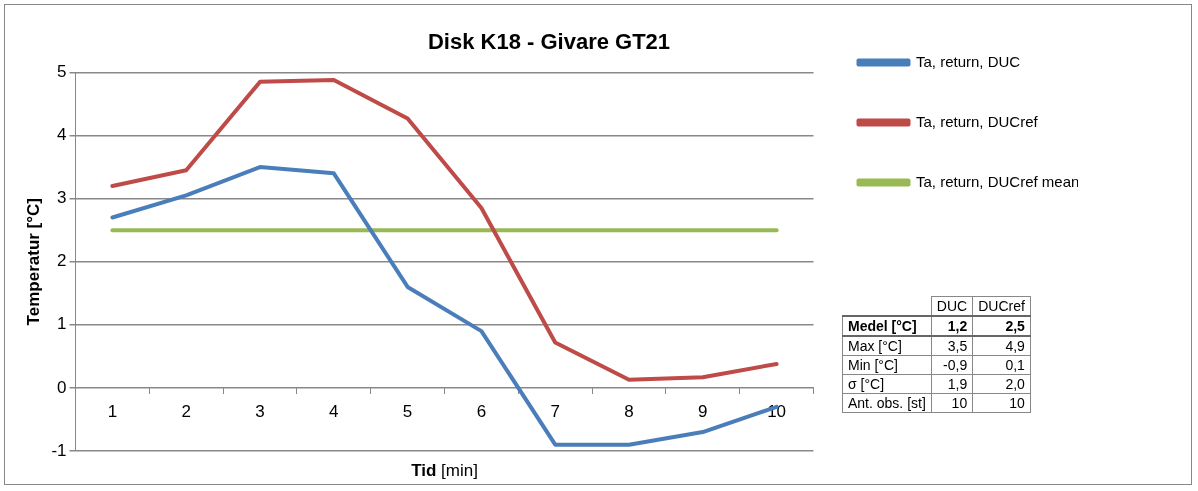  What do you see at coordinates (1001, 384) in the screenshot?
I see `text: 2,0` at bounding box center [1001, 384].